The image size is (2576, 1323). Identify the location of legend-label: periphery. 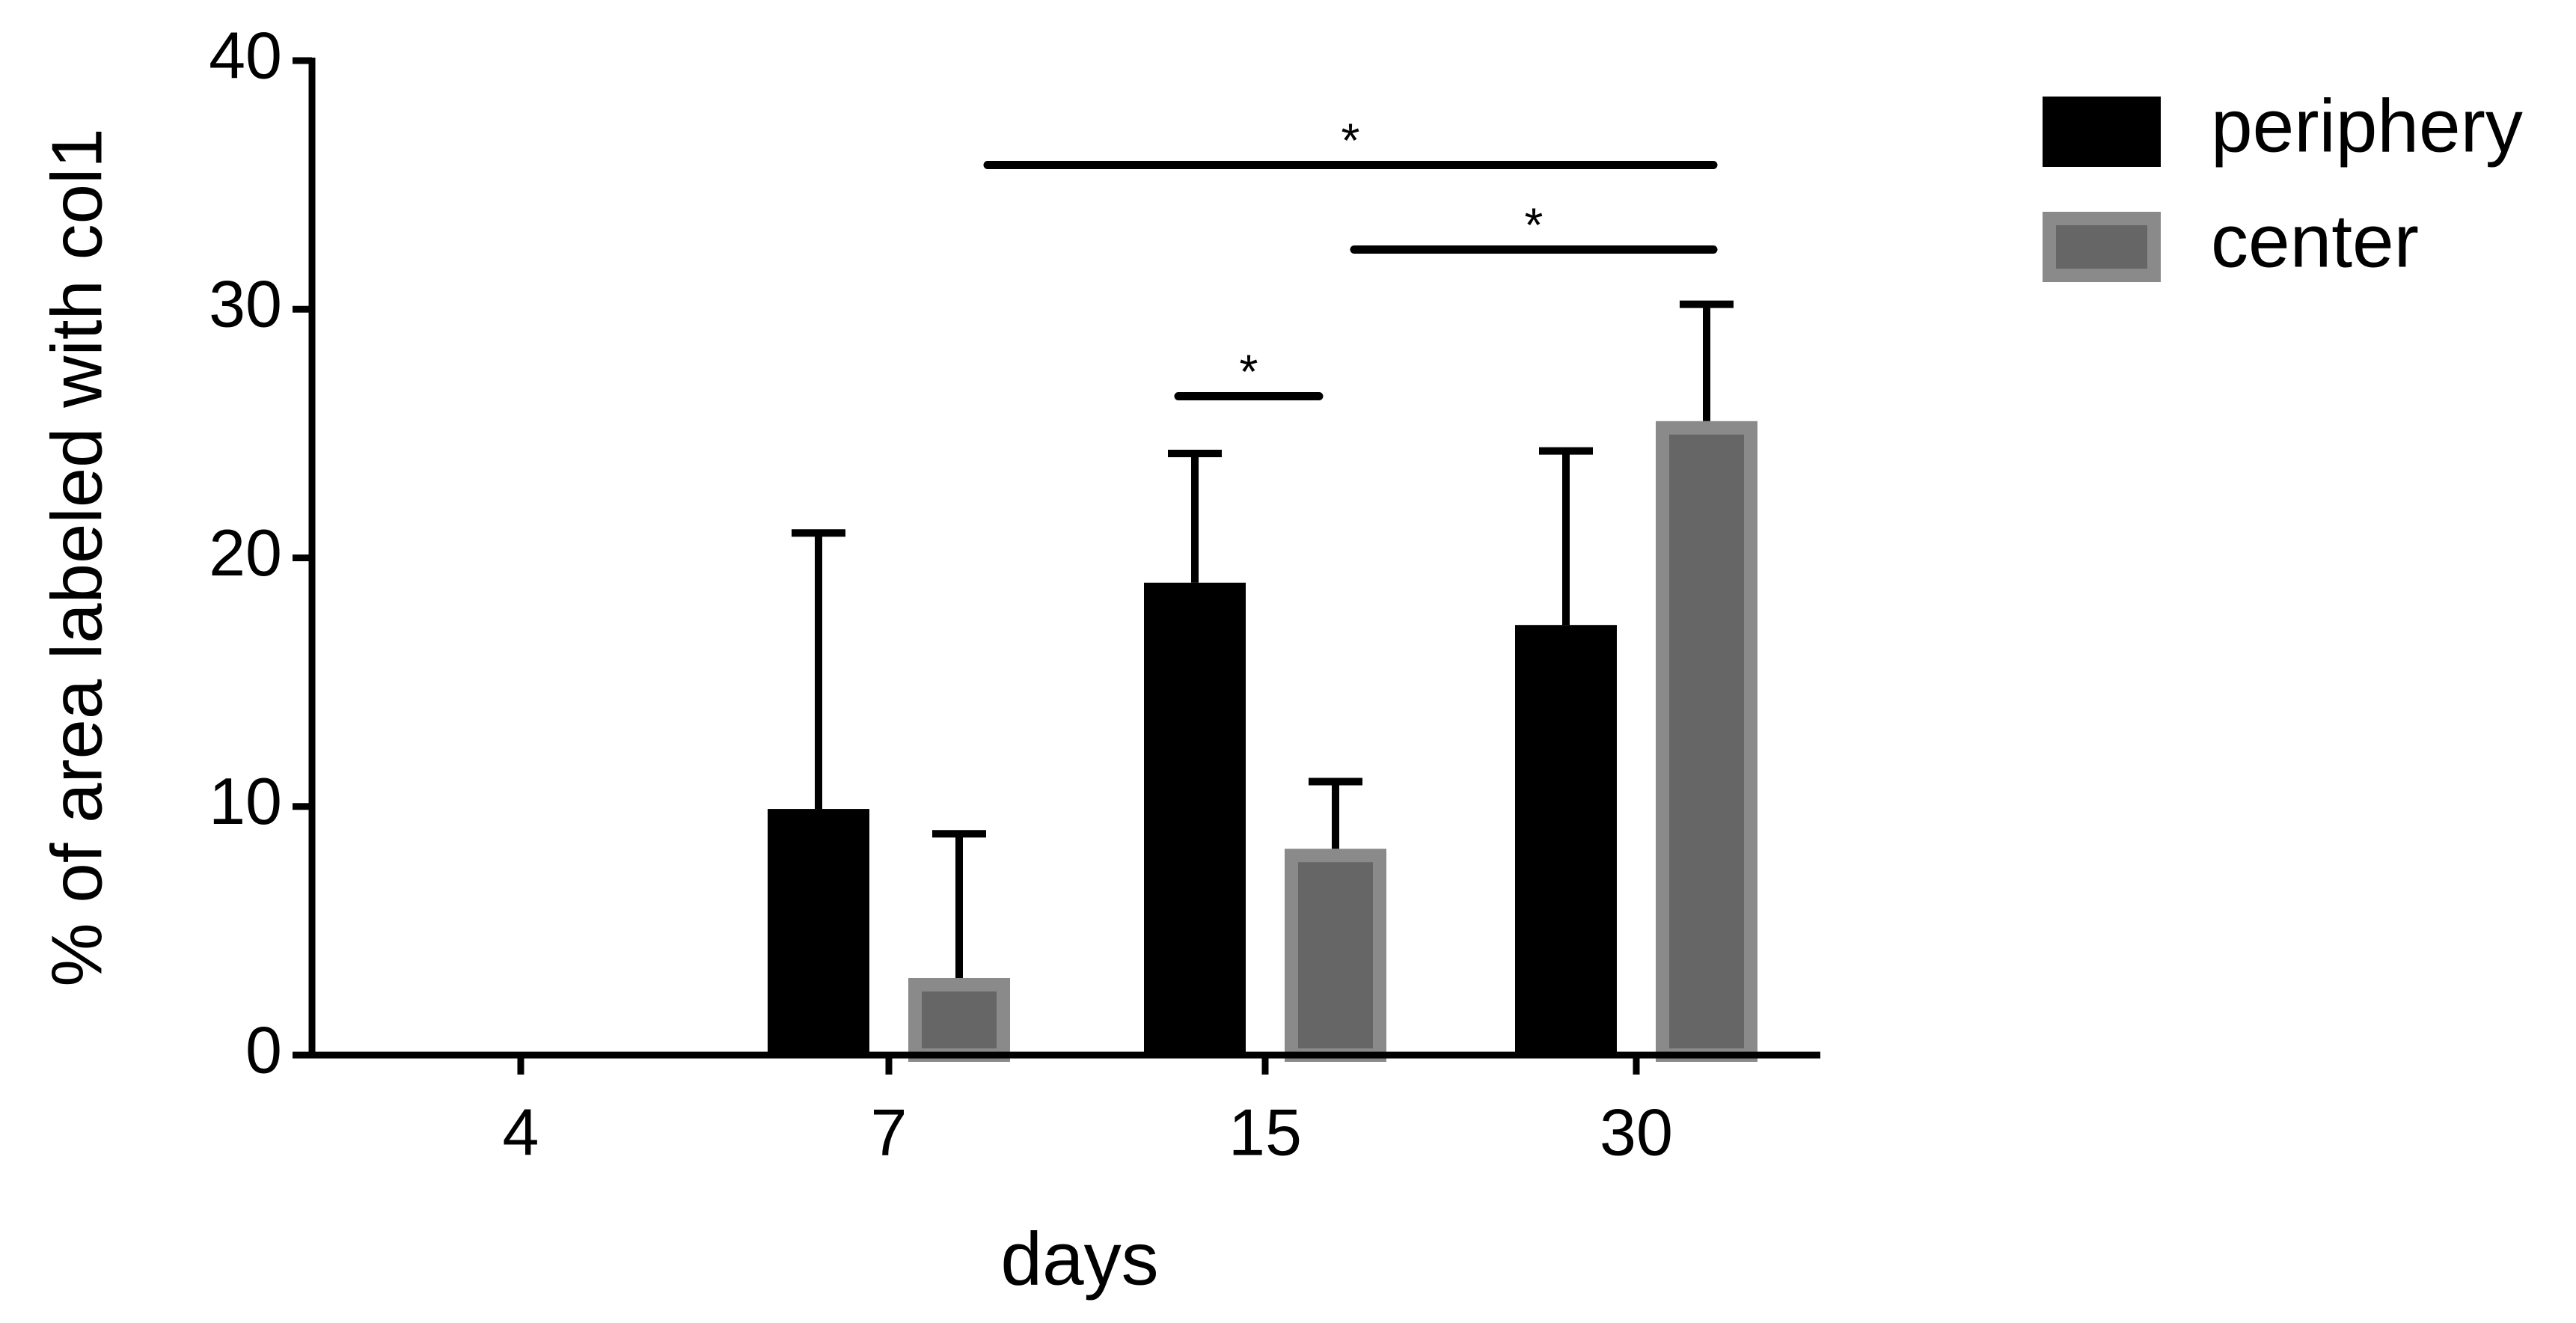
(2367, 126).